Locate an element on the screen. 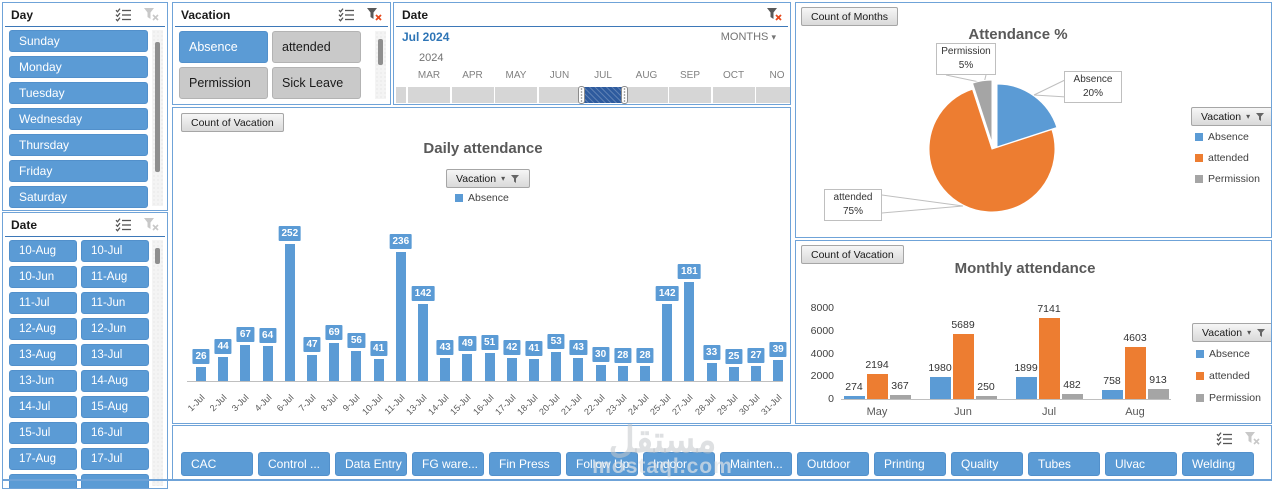 This screenshot has width=1279, height=489. date-slicer-item: 10-Jun is located at coordinates (43, 277).